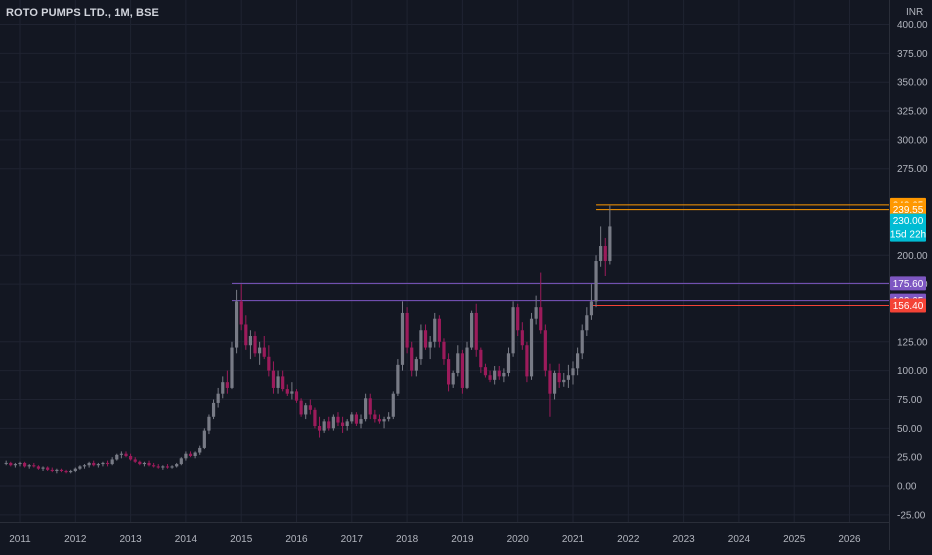 This screenshot has width=932, height=555. Describe the element at coordinates (573, 539) in the screenshot. I see `x-tick-label: 2021` at that location.